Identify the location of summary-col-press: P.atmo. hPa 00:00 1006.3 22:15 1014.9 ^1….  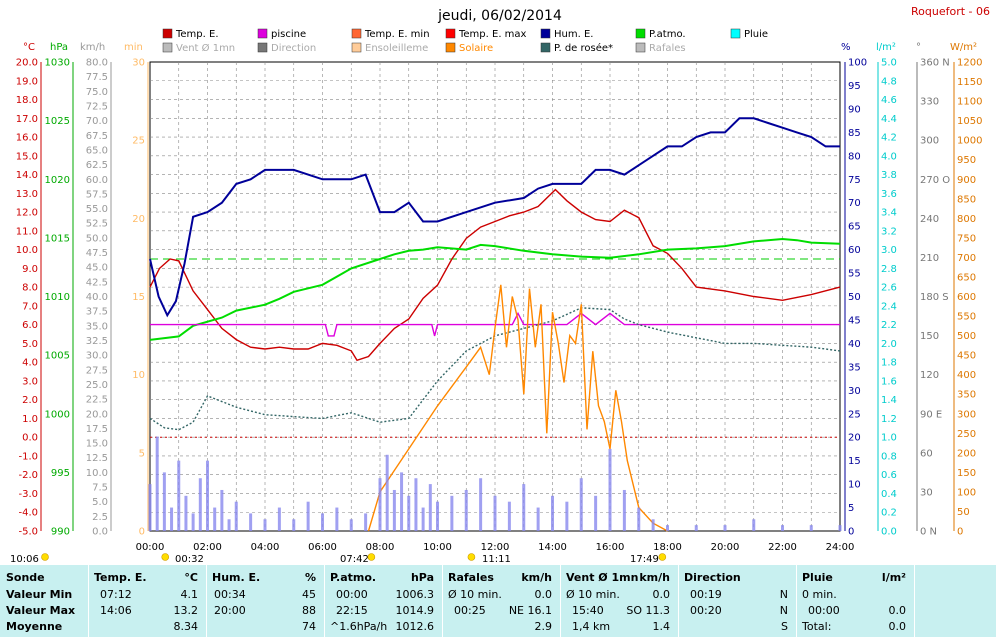
(383, 601).